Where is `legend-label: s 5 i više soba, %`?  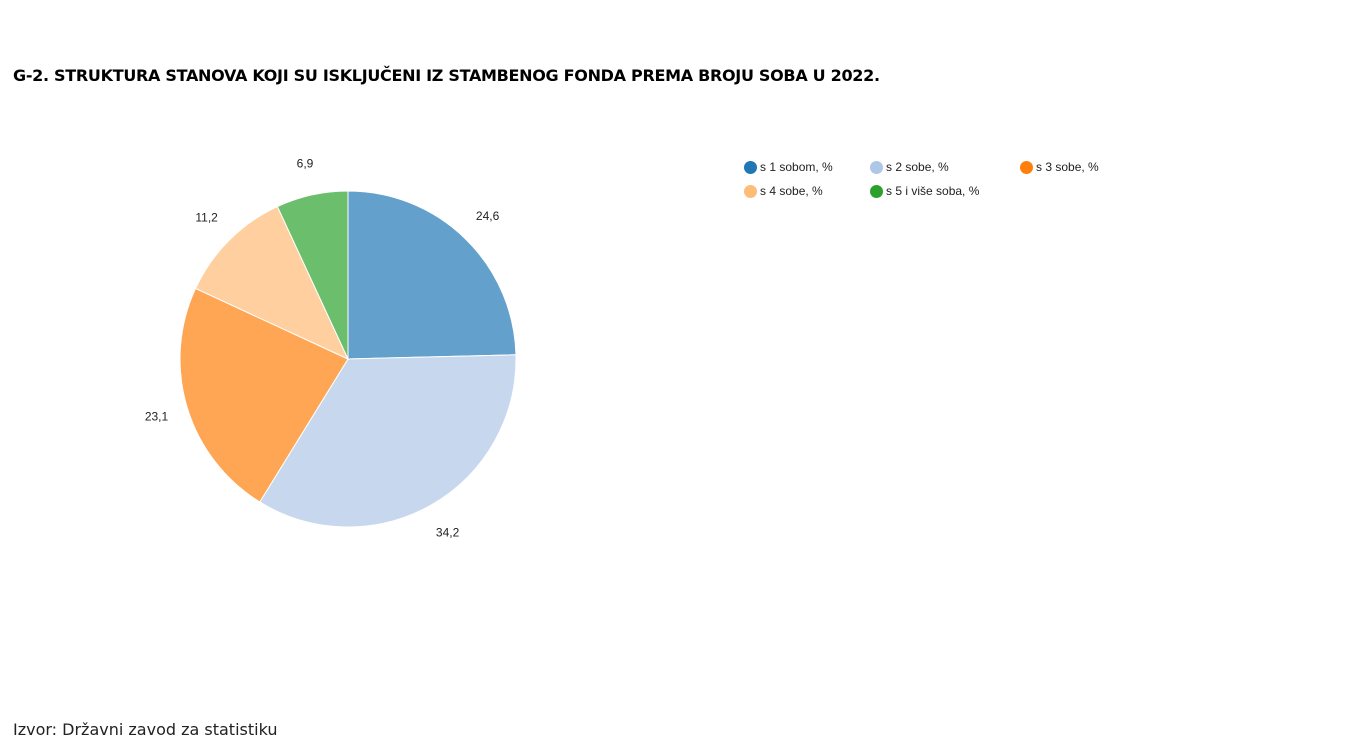 legend-label: s 5 i više soba, % is located at coordinates (933, 191).